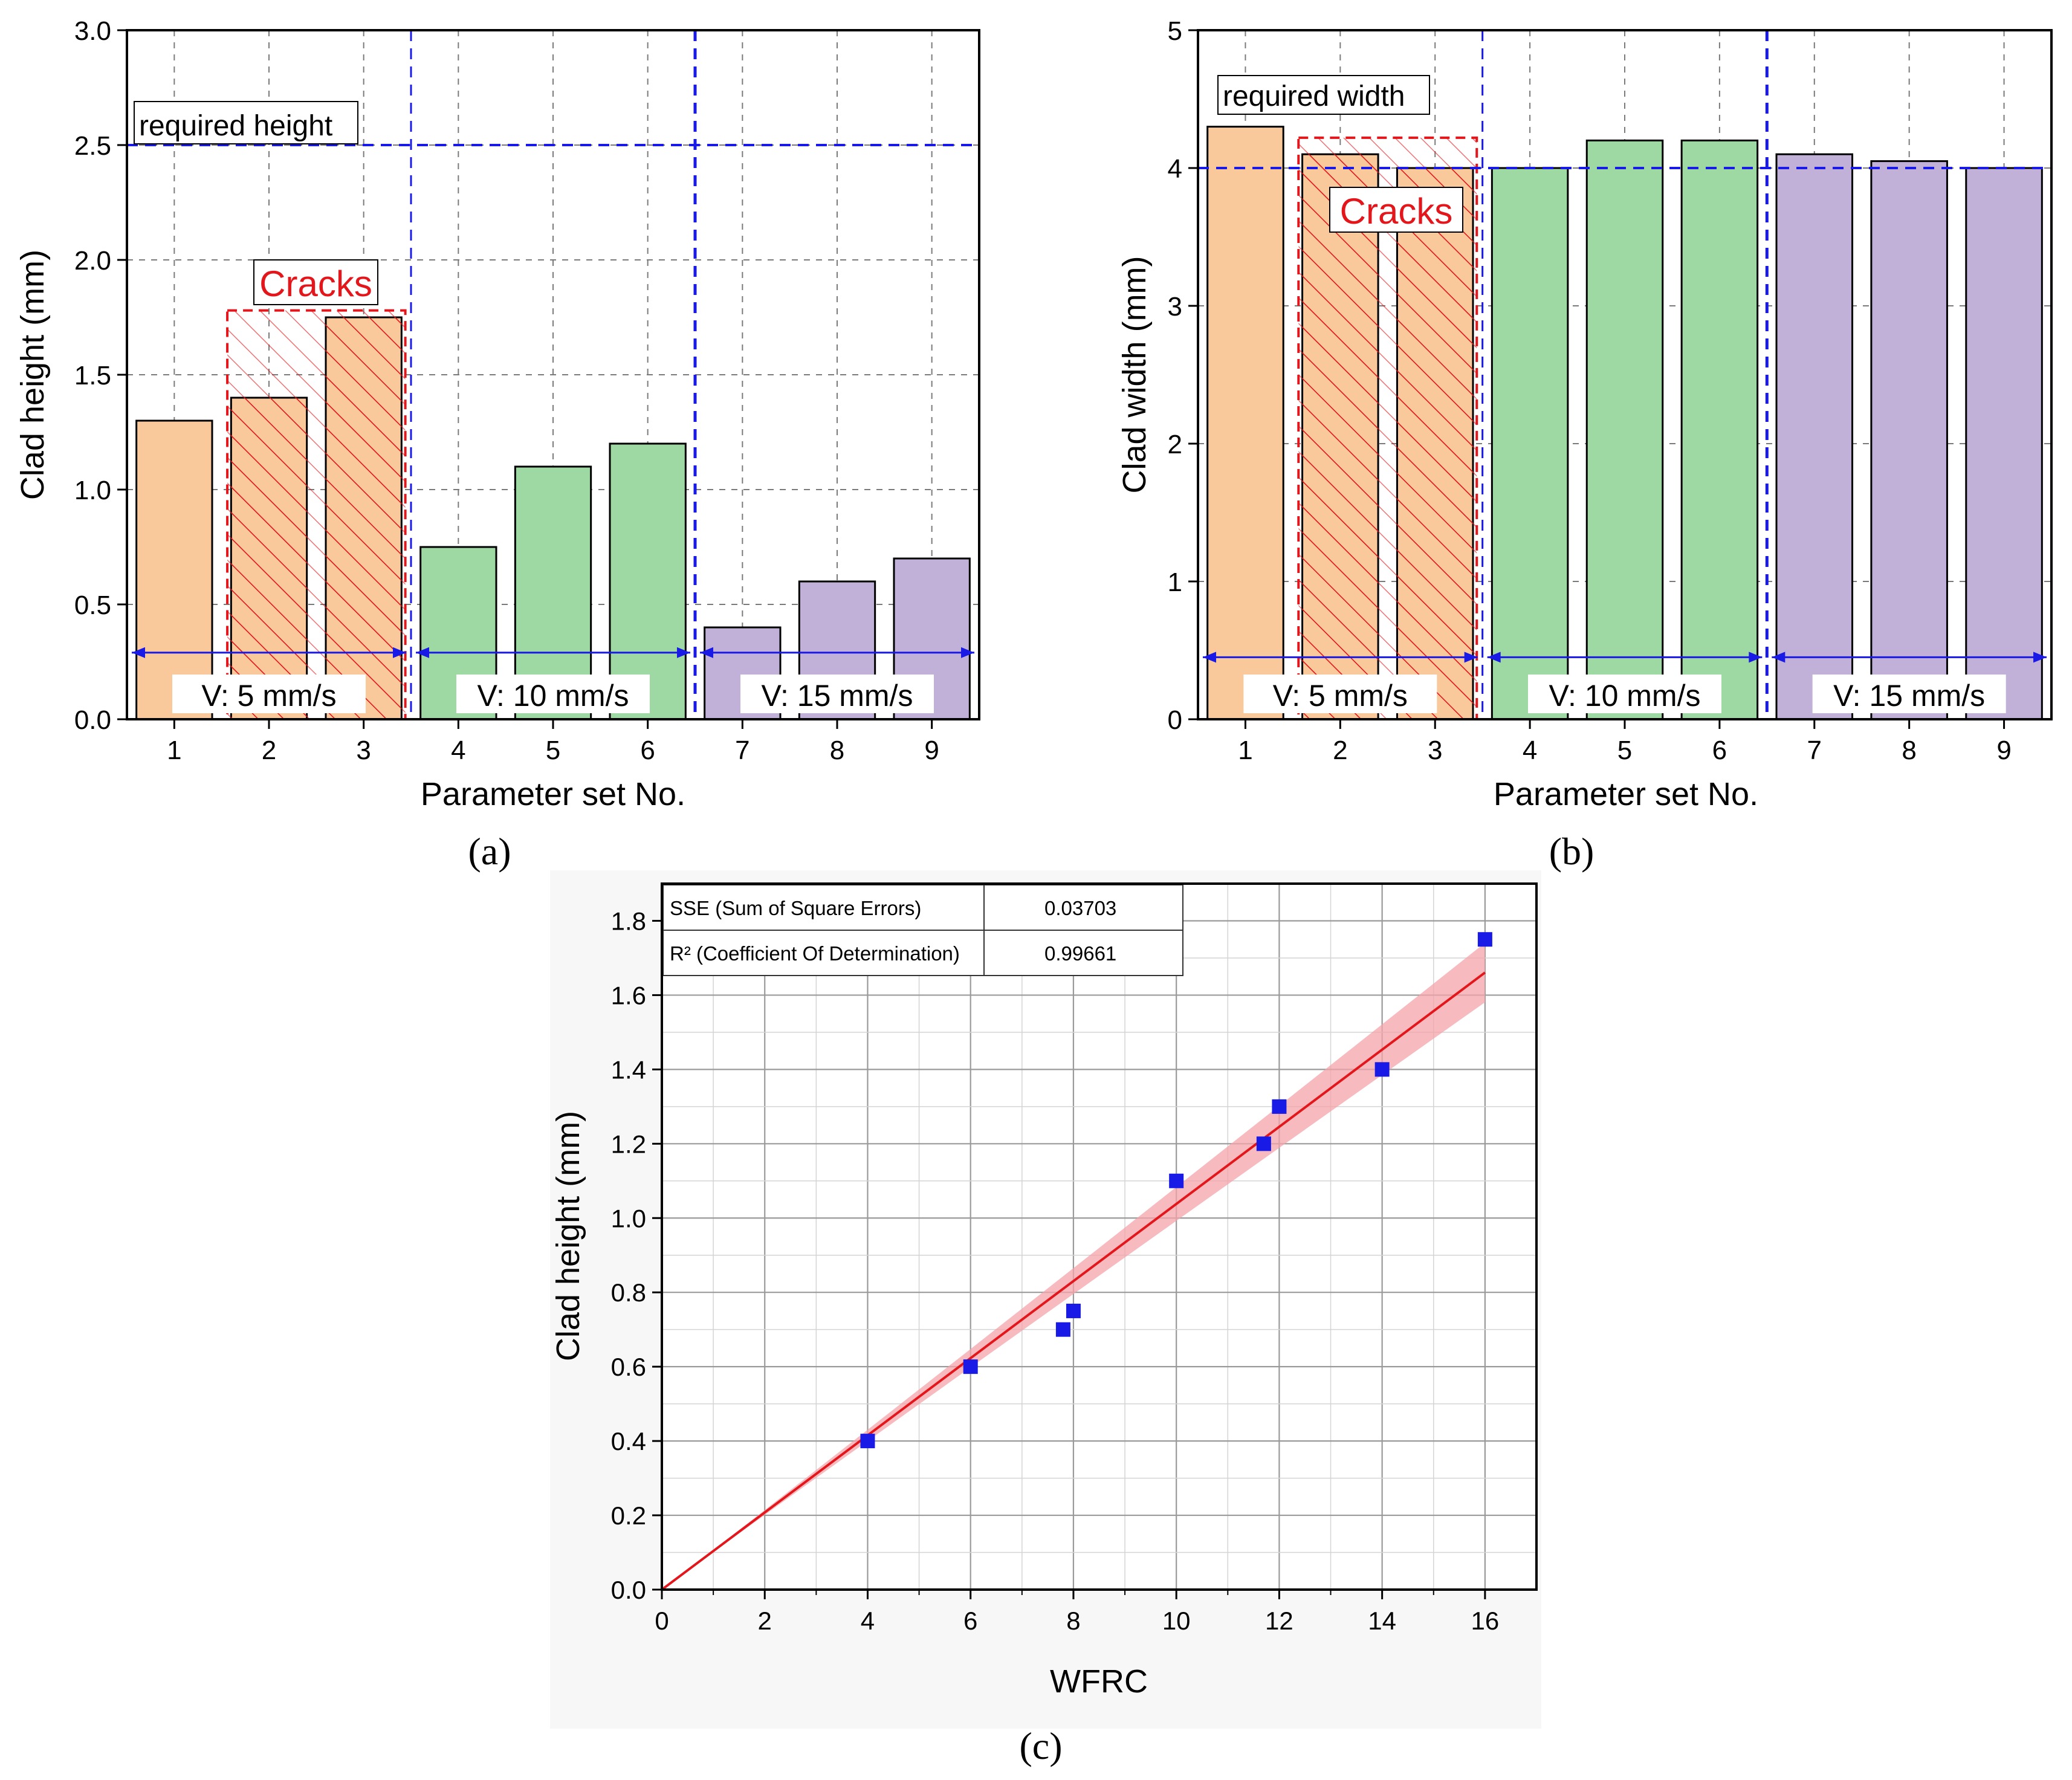  Describe the element at coordinates (1387, 428) in the screenshot. I see `b-cracks-region` at that location.